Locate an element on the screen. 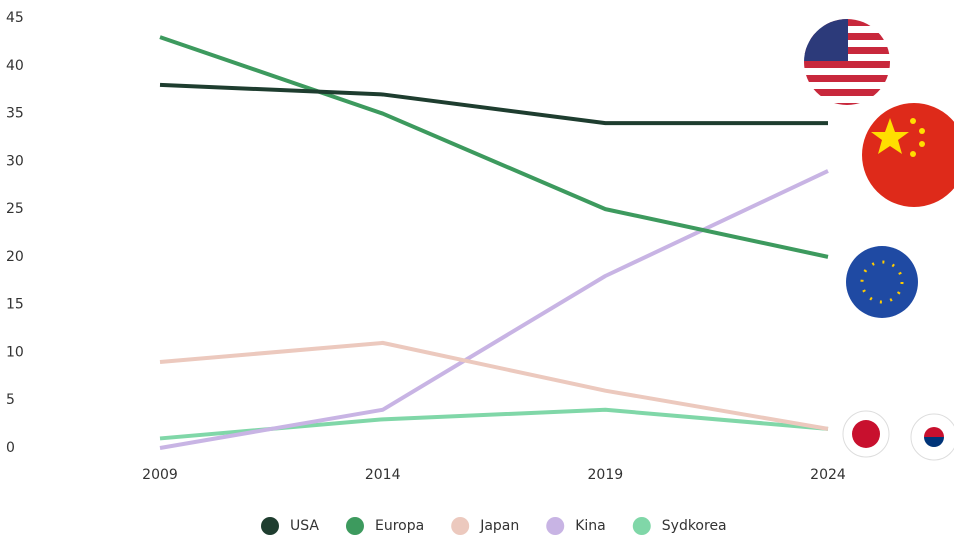 This screenshot has width=954, height=536. y-tick-label: 5 is located at coordinates (10, 400).